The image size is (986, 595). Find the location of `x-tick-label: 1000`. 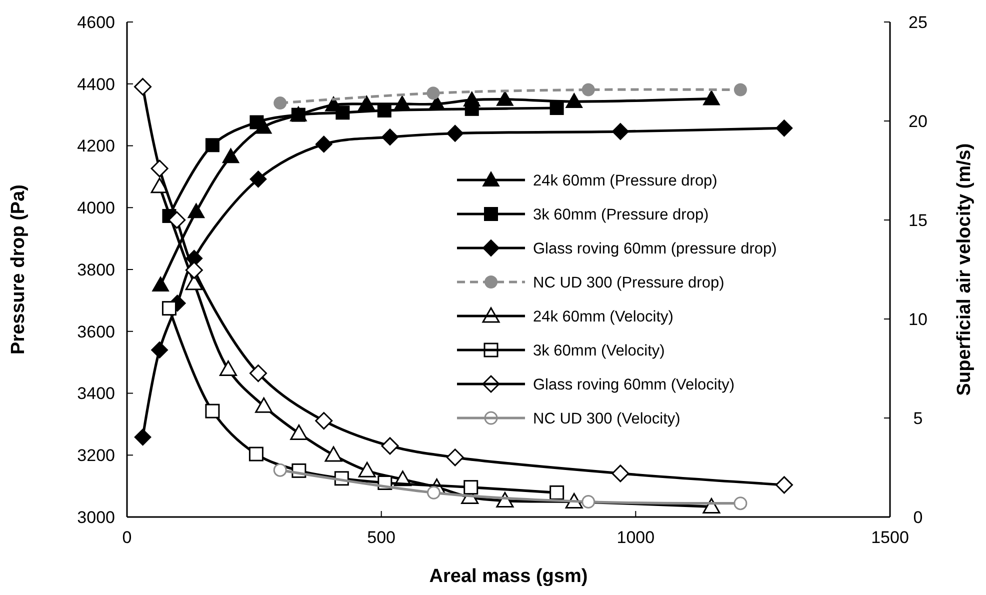

x-tick-label: 1000 is located at coordinates (635, 537).